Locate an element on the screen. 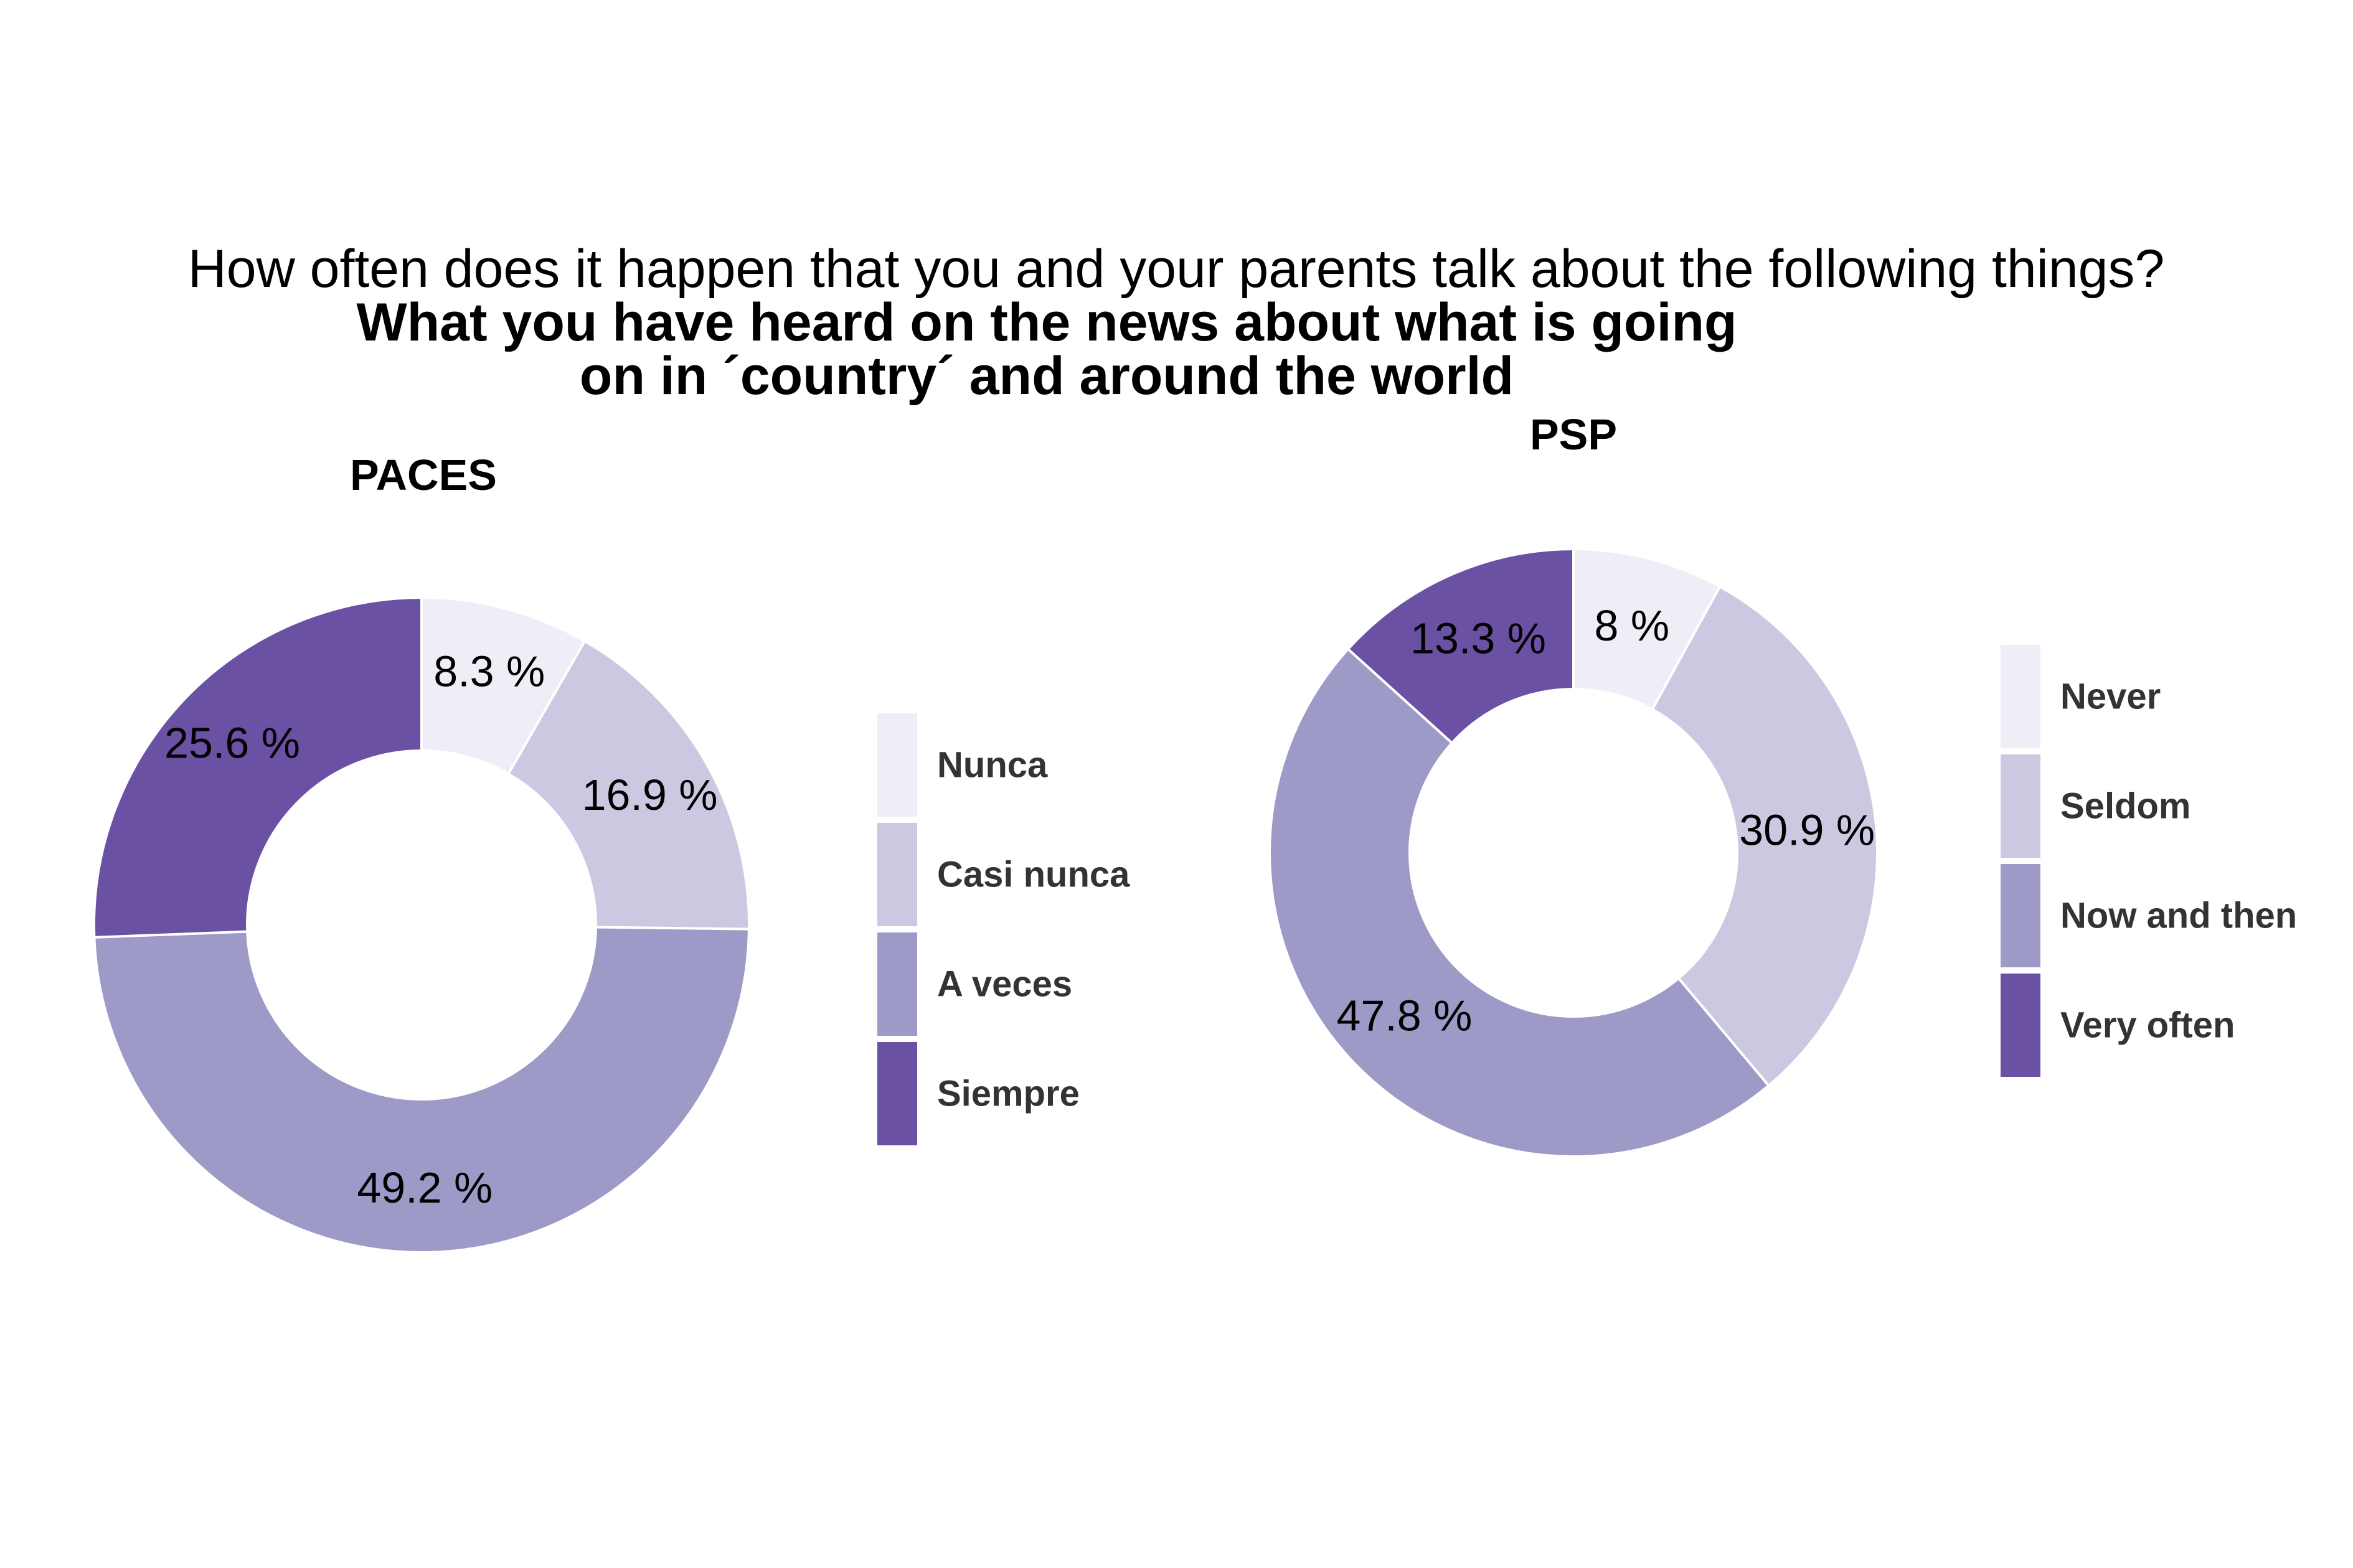 The image size is (2353, 1568). paces-legend-label-nunca: Nunca is located at coordinates (992, 765).